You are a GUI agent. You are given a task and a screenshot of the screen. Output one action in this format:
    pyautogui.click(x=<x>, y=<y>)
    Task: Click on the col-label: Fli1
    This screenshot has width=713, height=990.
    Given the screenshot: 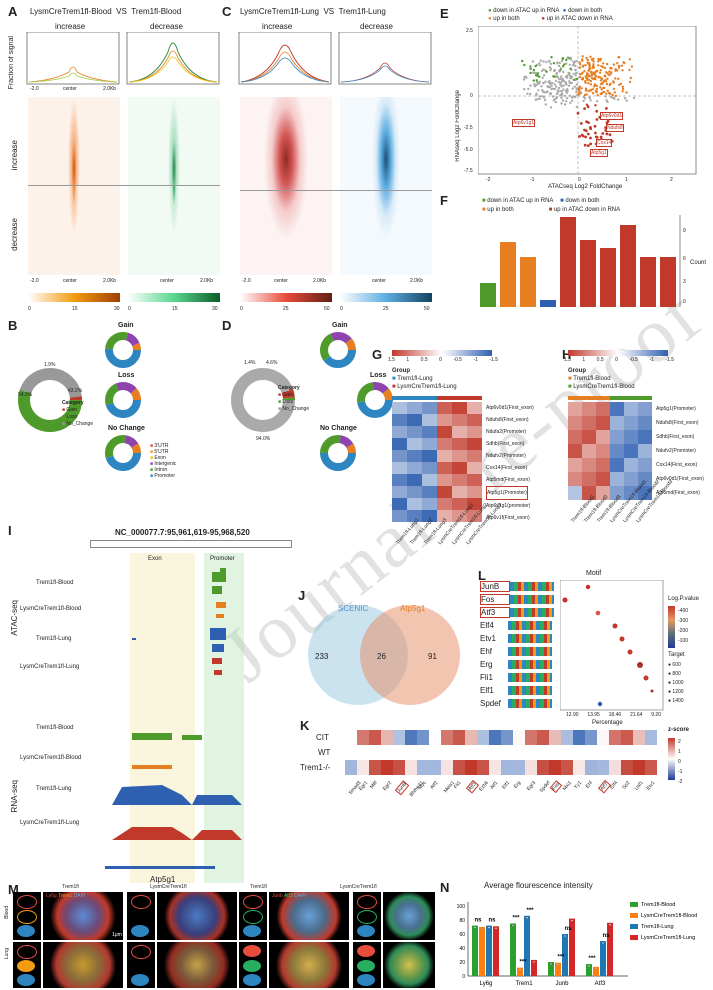 What is the action you would take?
    pyautogui.click(x=457, y=785)
    